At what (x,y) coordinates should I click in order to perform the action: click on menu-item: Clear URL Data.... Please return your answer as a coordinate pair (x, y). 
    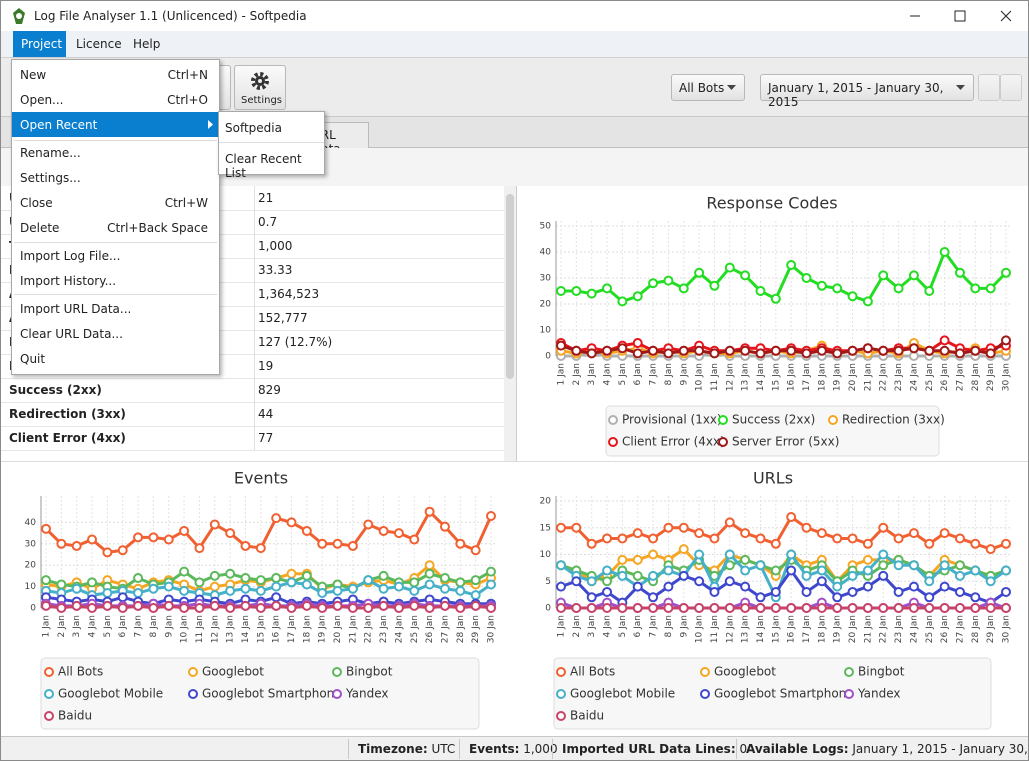
    Looking at the image, I should click on (71, 334).